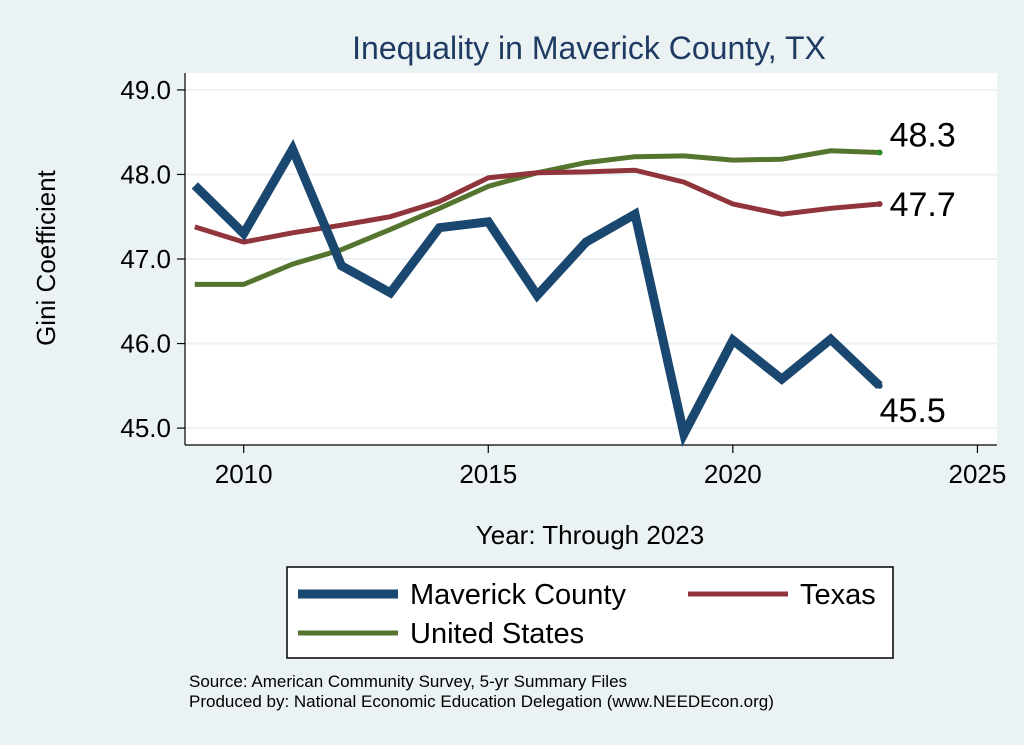 The image size is (1024, 745). What do you see at coordinates (518, 595) in the screenshot?
I see `legend-label-maverick-county: Maverick County` at bounding box center [518, 595].